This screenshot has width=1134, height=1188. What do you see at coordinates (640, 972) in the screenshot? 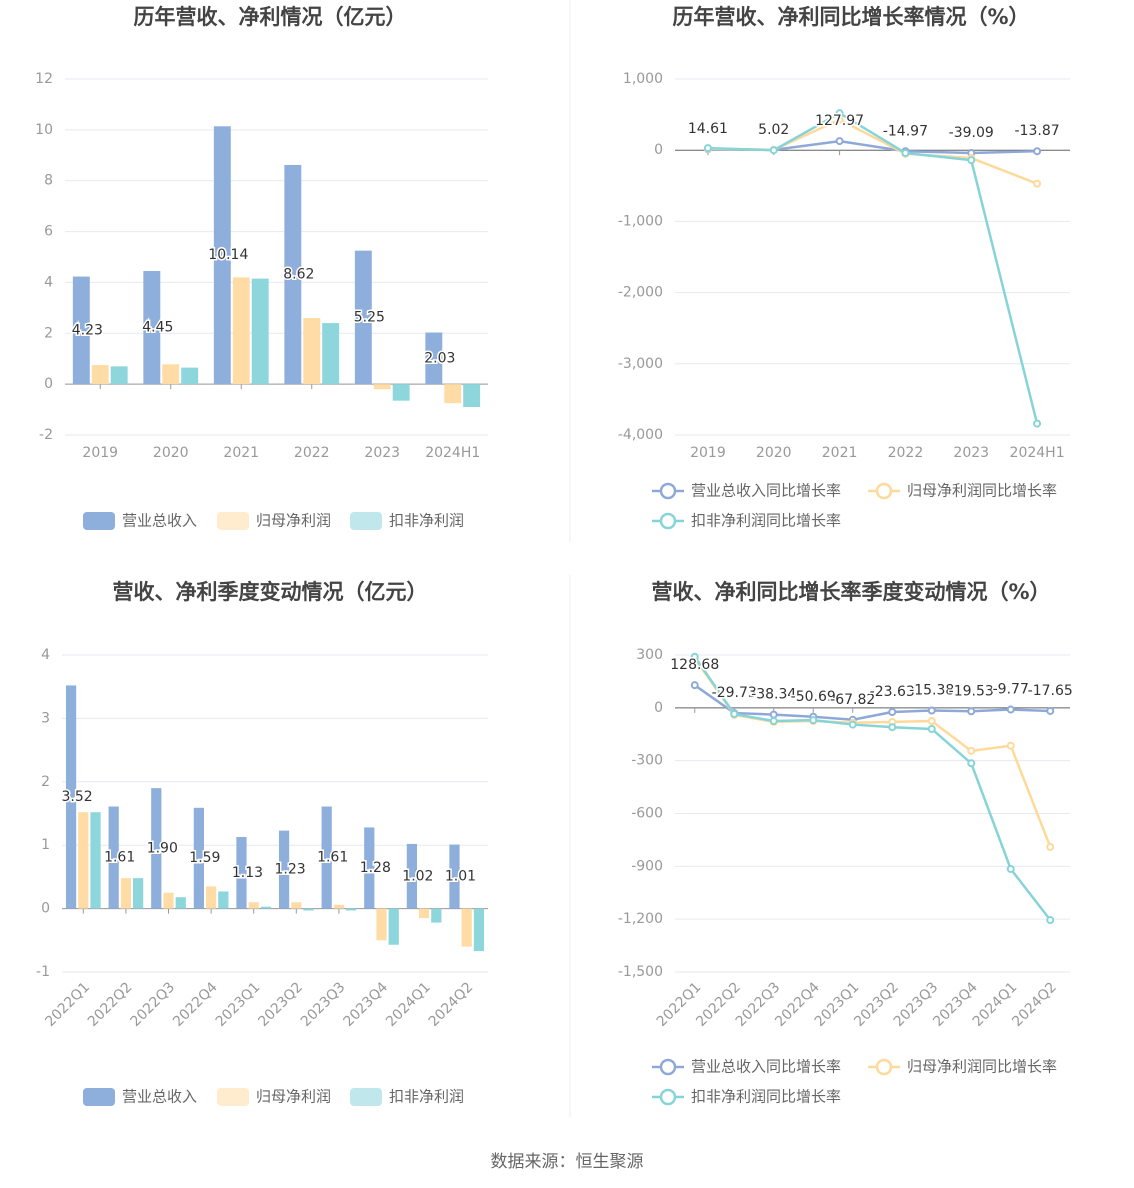
I see `y-tick-label: -1,500` at bounding box center [640, 972].